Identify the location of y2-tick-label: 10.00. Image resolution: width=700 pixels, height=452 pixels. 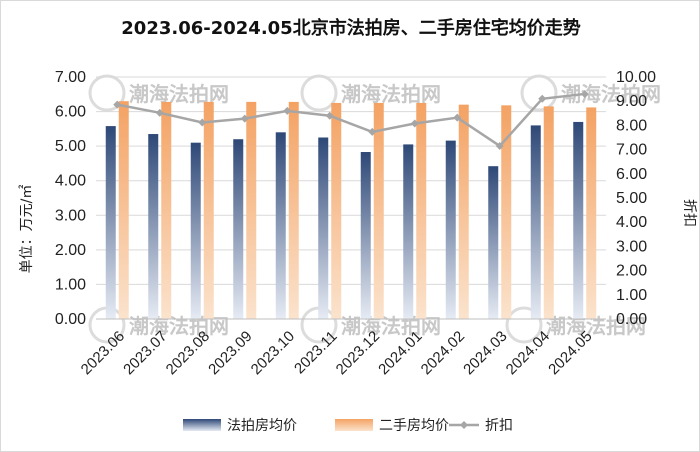
(636, 77).